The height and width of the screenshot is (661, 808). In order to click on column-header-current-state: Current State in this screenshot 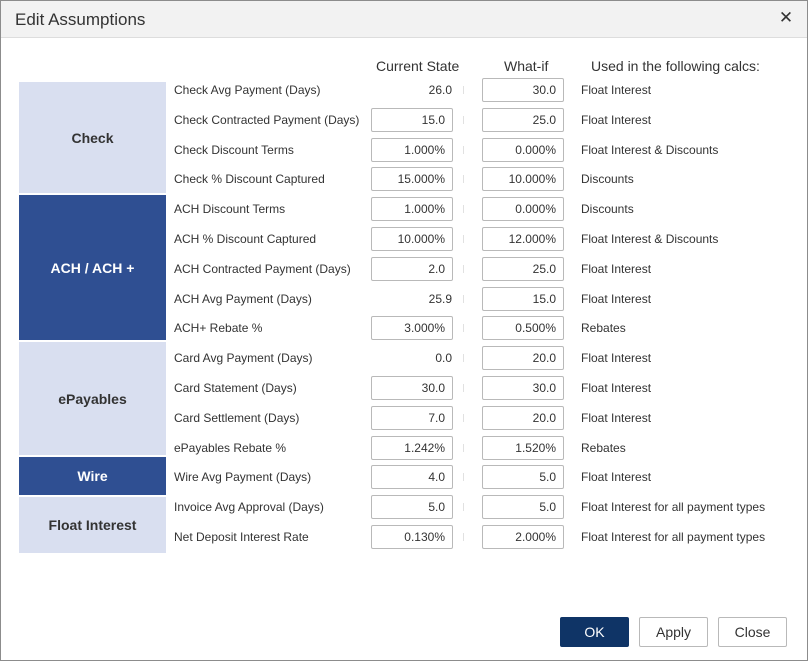, I will do `click(418, 66)`.